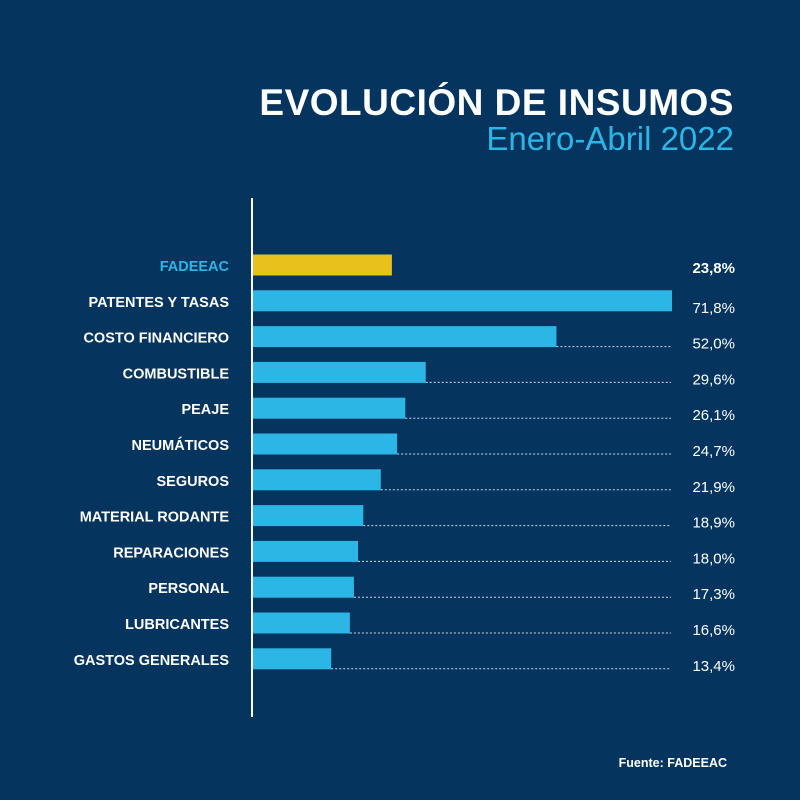 This screenshot has width=800, height=800. Describe the element at coordinates (325, 444) in the screenshot. I see `bar-neumaticos` at that location.